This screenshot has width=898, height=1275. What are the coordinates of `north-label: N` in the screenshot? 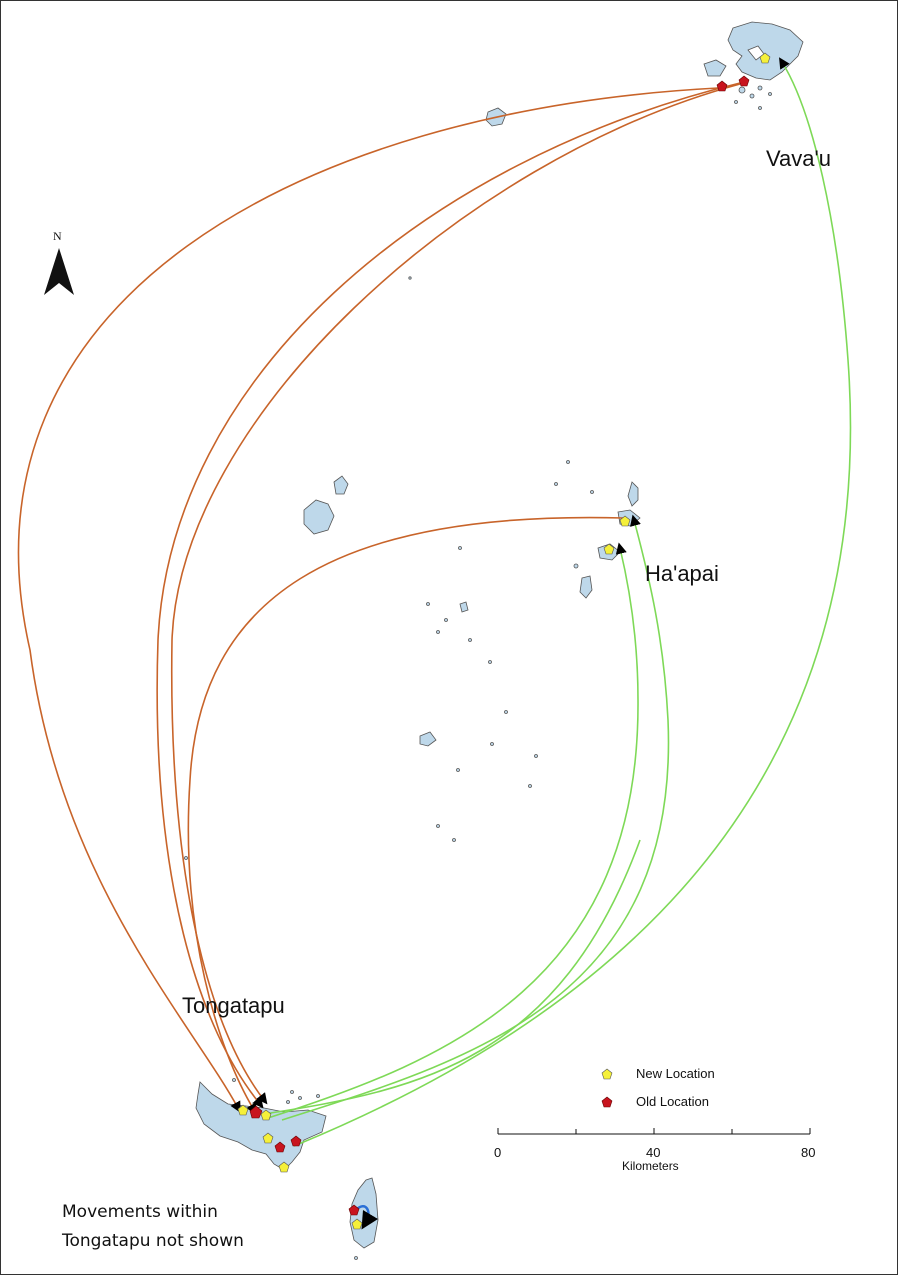 It's located at (57, 236).